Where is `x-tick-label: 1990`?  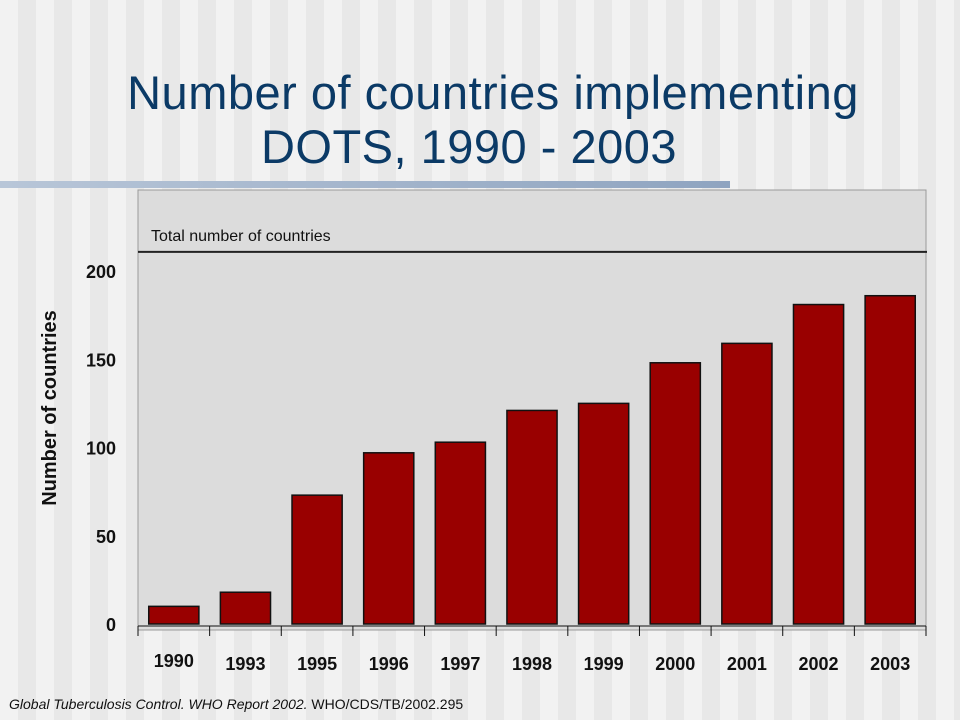
x-tick-label: 1990 is located at coordinates (174, 661).